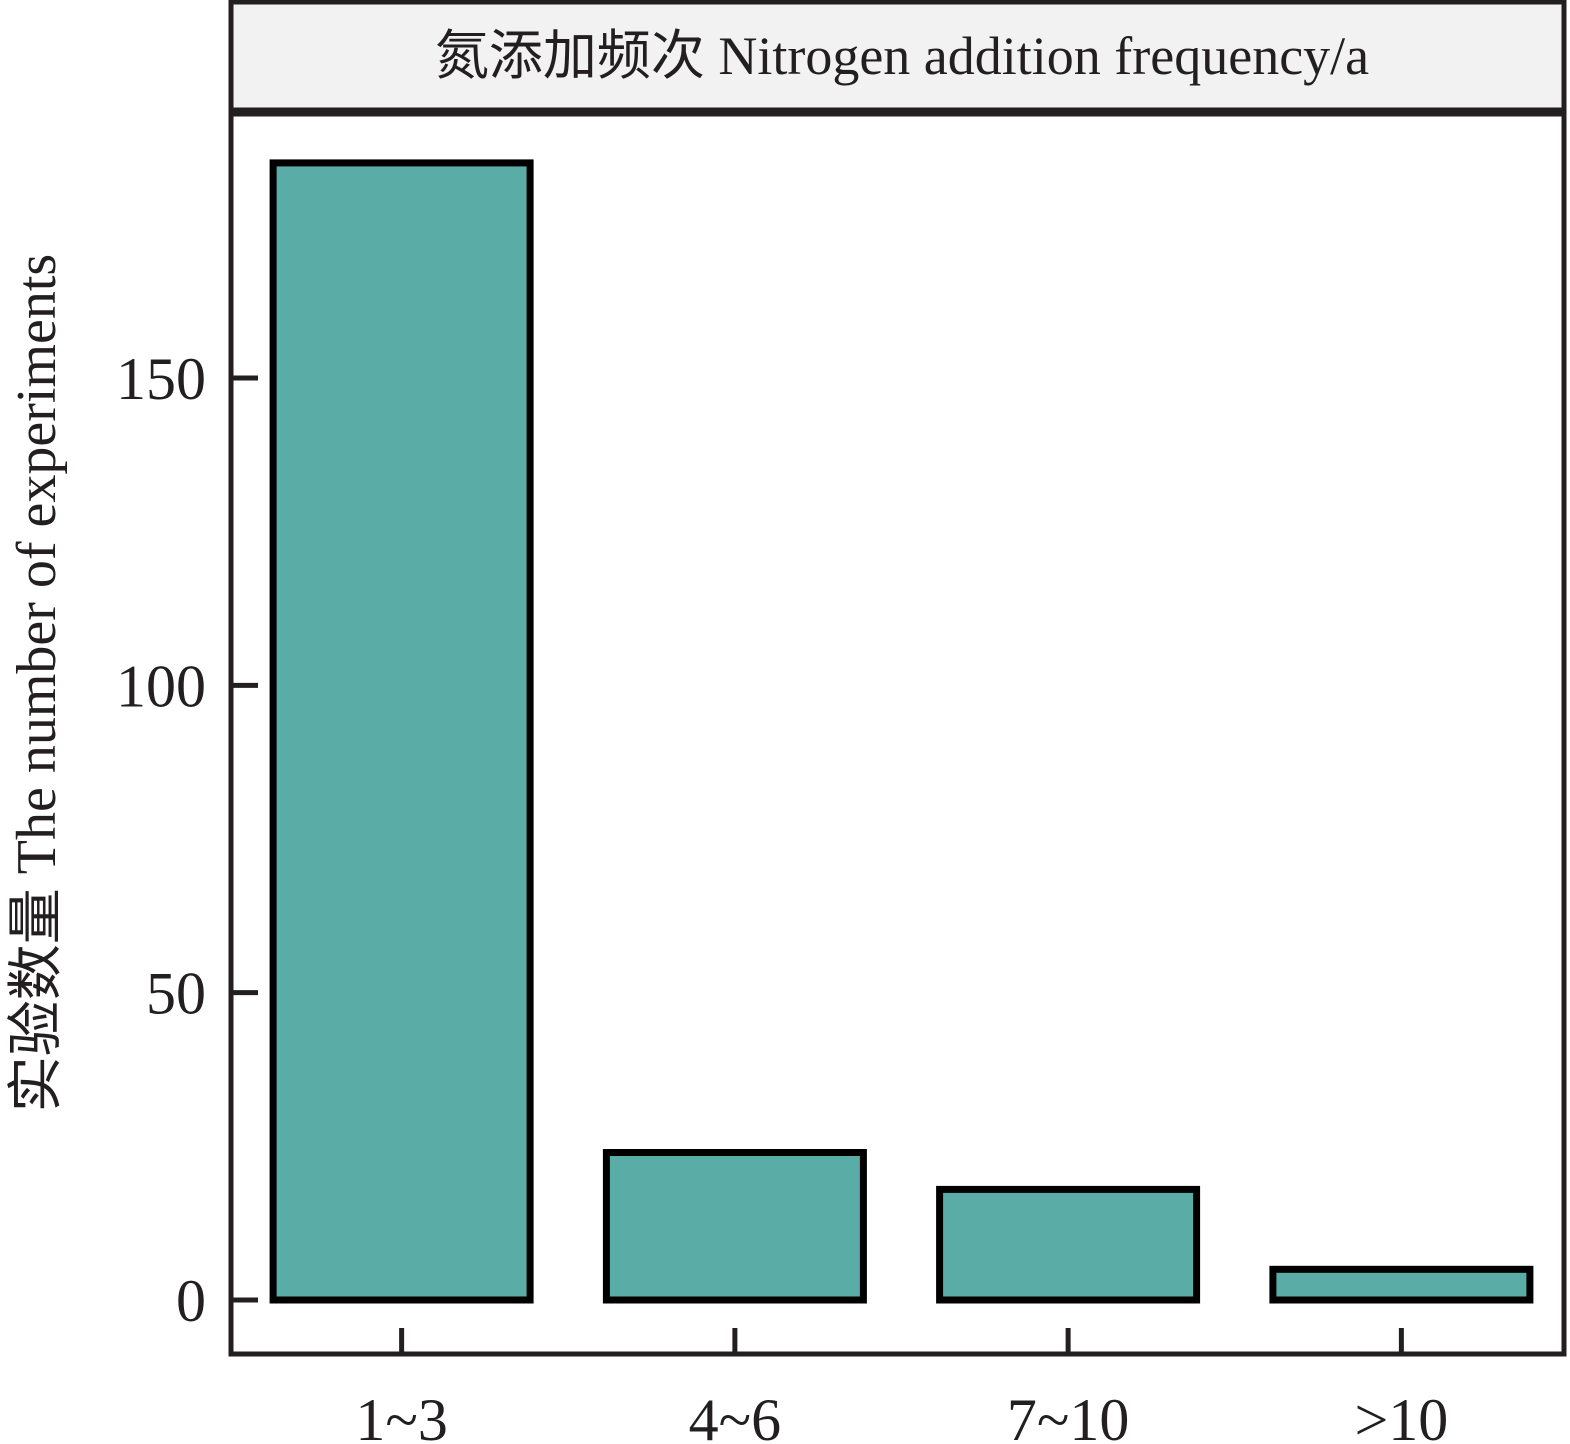 Image resolution: width=1570 pixels, height=1444 pixels. What do you see at coordinates (191, 1301) in the screenshot?
I see `y-tick-label: 0` at bounding box center [191, 1301].